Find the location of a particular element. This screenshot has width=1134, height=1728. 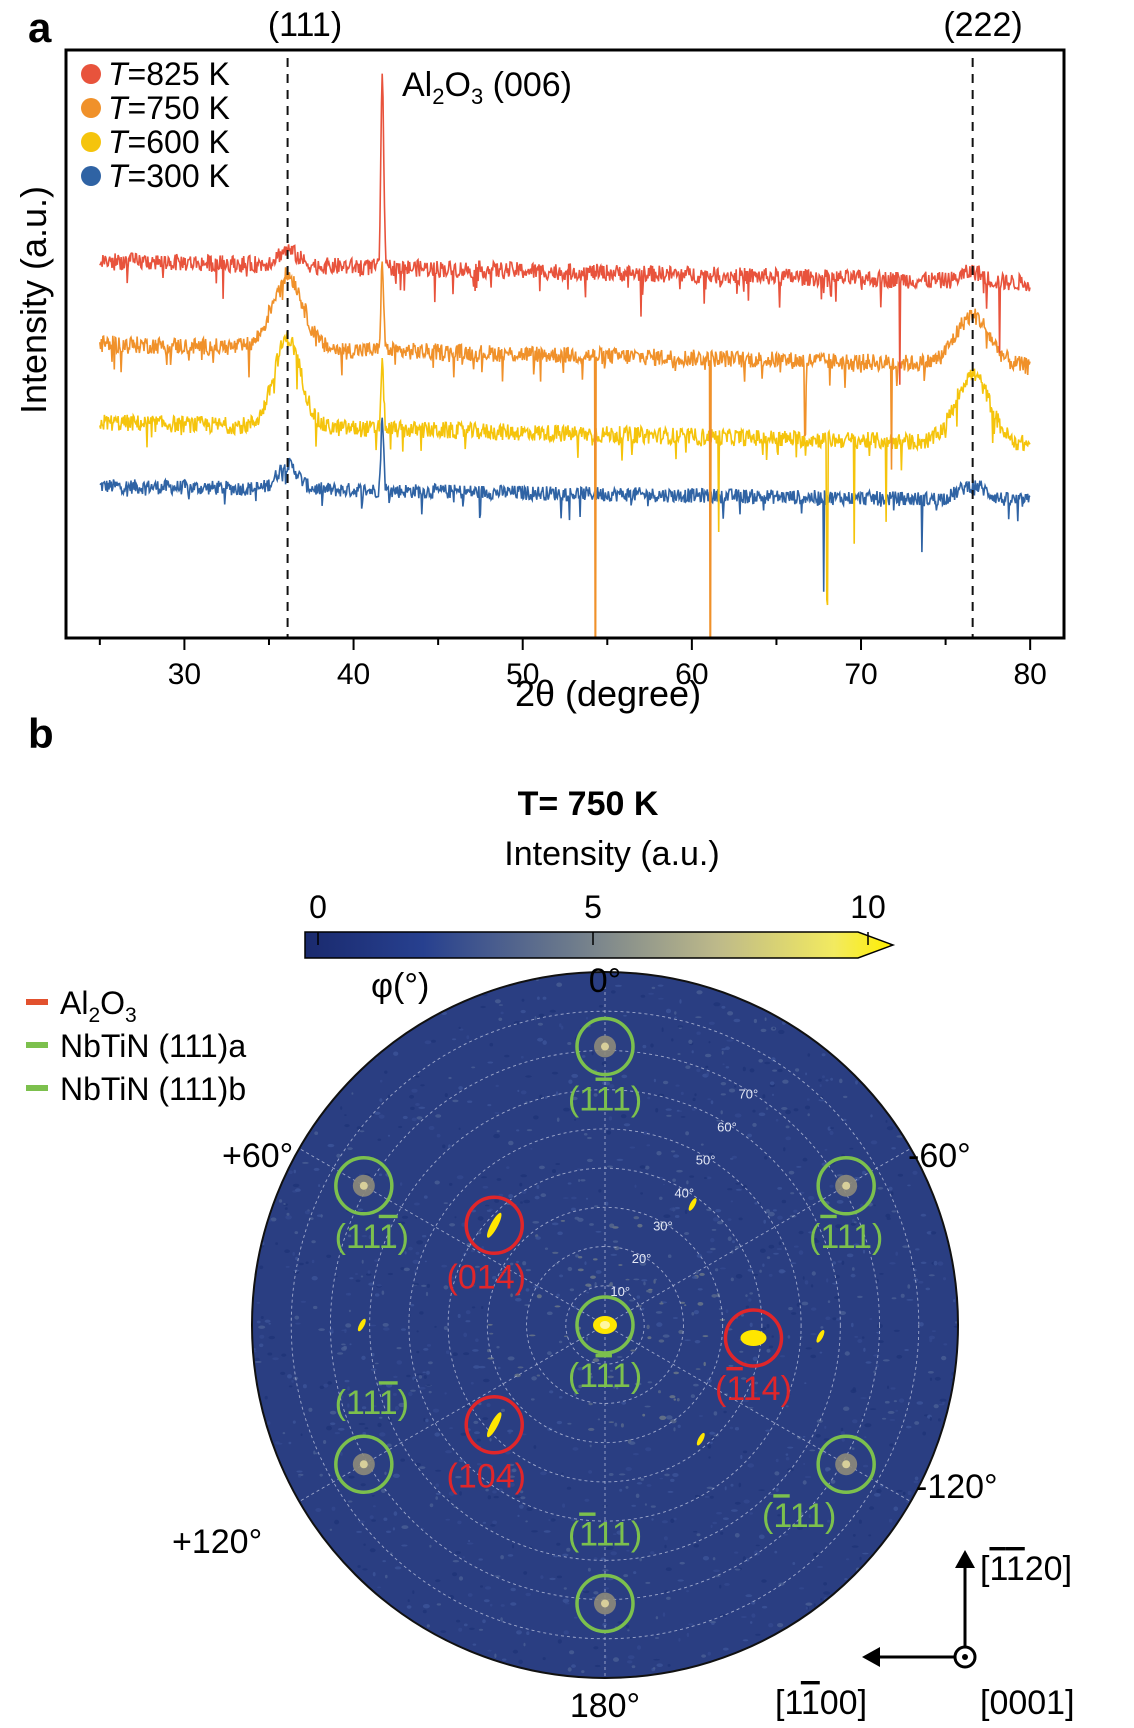

legend-label: T=825 K is located at coordinates (169, 74).